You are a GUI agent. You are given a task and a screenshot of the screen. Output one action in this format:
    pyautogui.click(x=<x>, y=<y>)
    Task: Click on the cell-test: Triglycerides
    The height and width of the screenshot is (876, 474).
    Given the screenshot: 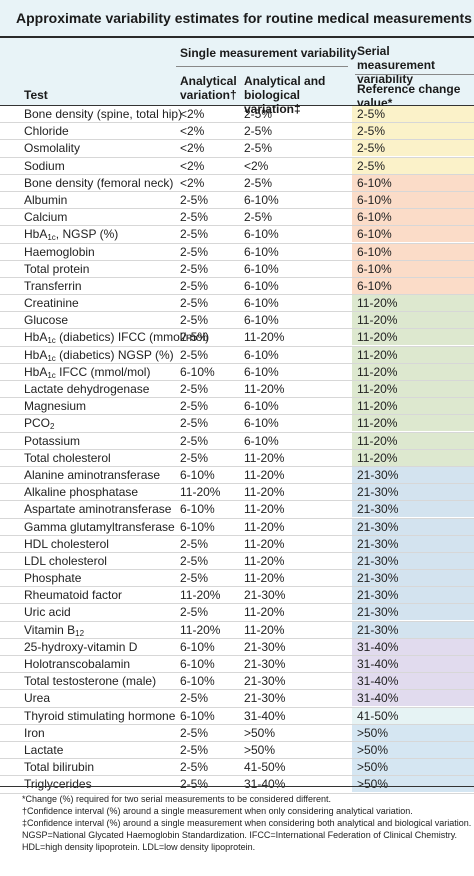 What is the action you would take?
    pyautogui.click(x=58, y=784)
    